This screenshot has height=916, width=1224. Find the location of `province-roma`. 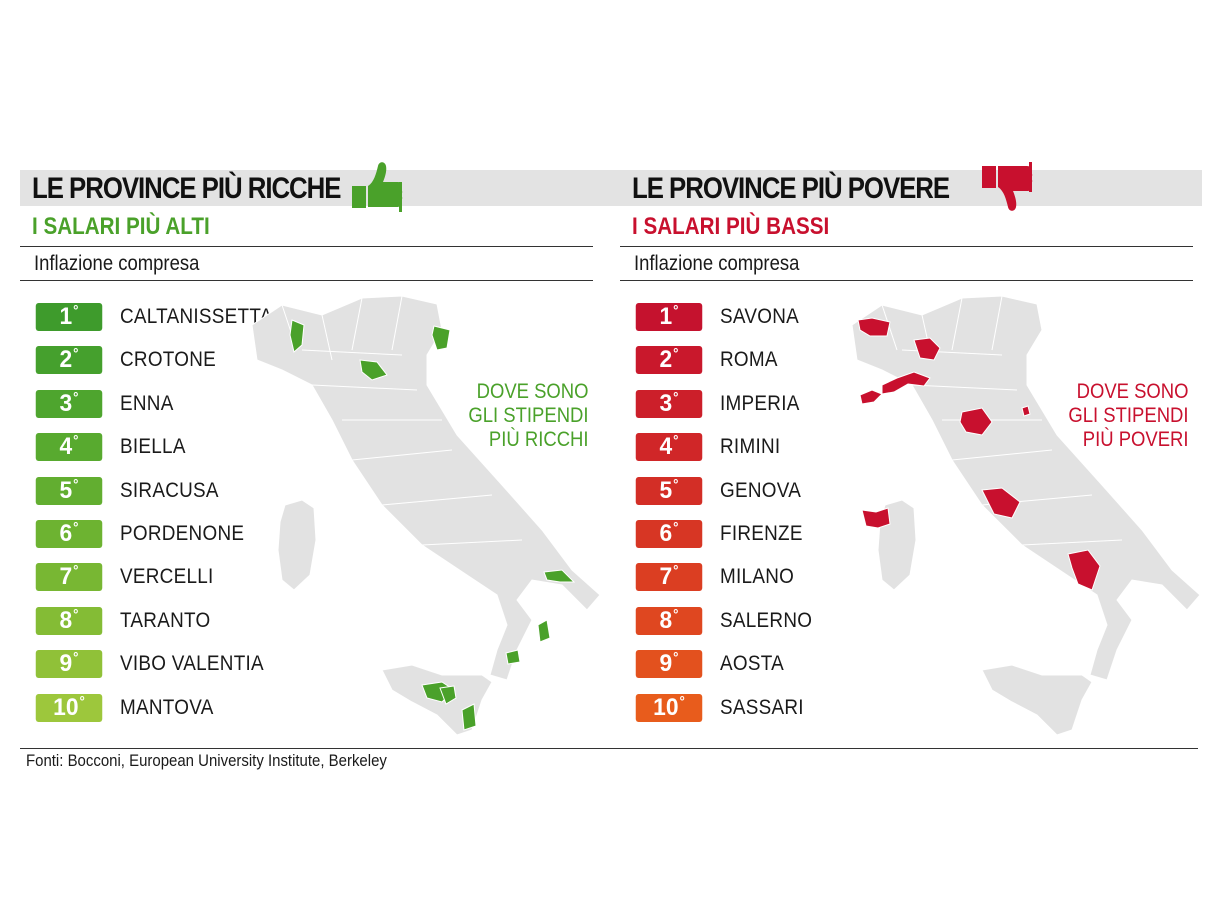

province-roma is located at coordinates (1001, 503).